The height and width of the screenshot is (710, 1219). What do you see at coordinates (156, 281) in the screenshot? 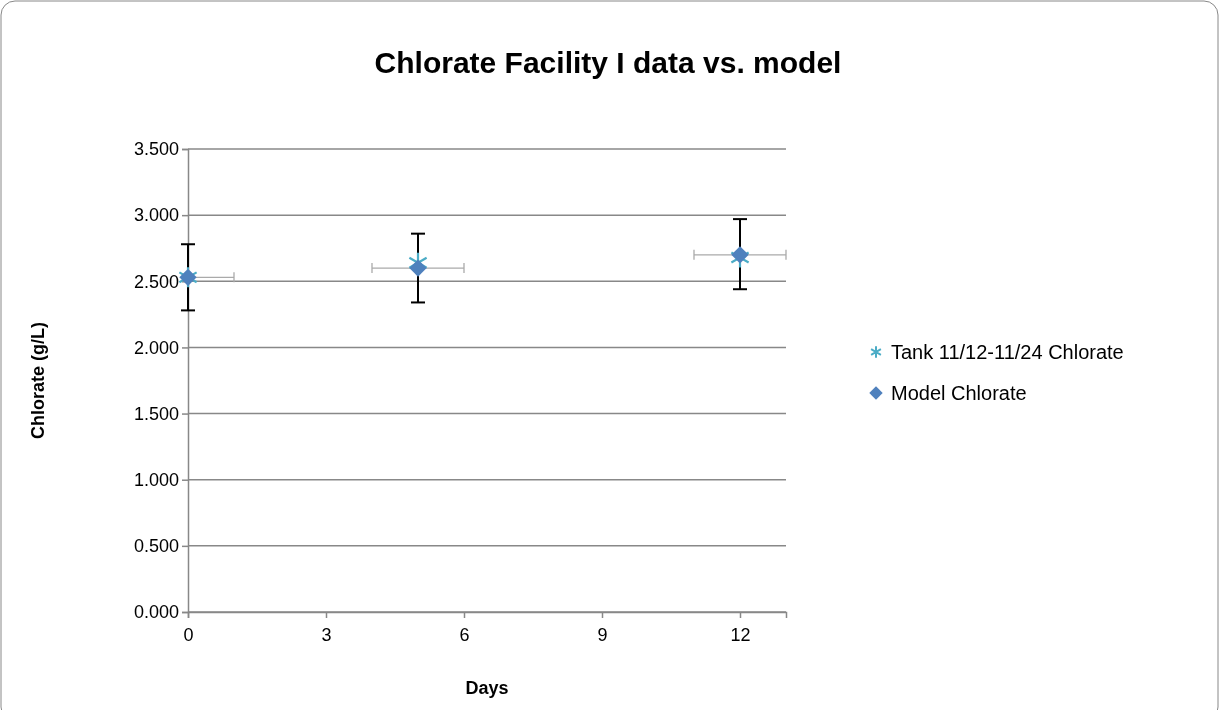
I see `y-tick-label: 2.500` at bounding box center [156, 281].